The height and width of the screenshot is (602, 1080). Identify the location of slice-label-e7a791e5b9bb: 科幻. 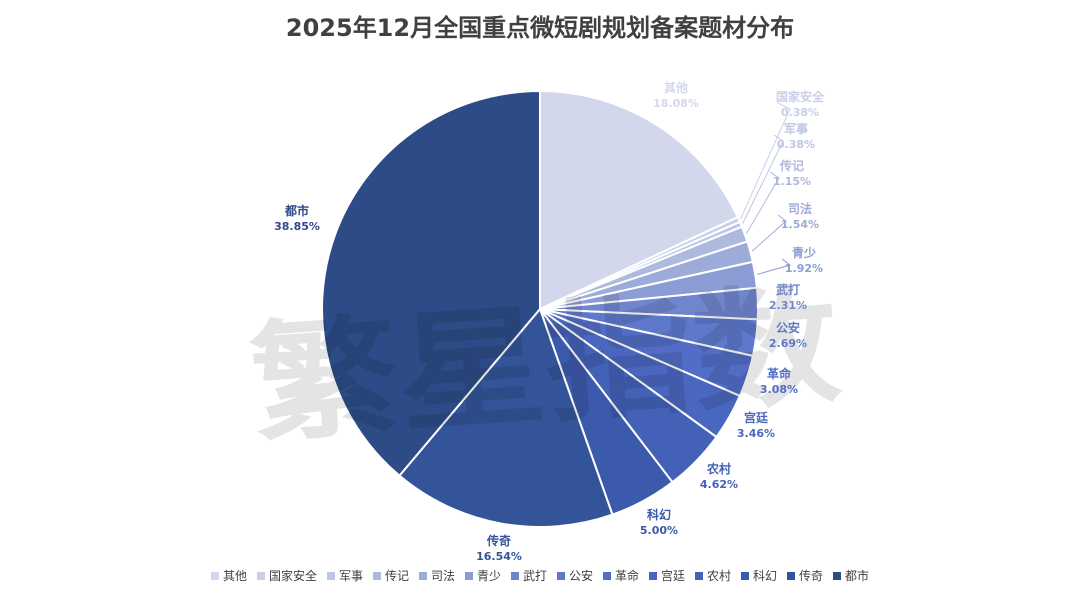
(659, 514).